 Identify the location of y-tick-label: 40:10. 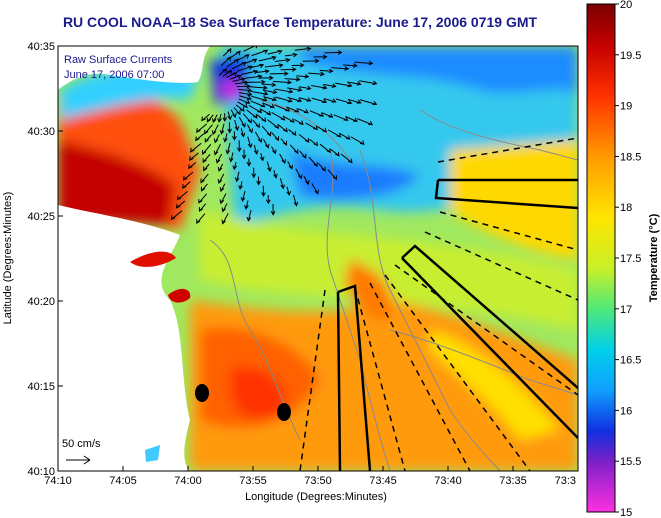
(41, 472).